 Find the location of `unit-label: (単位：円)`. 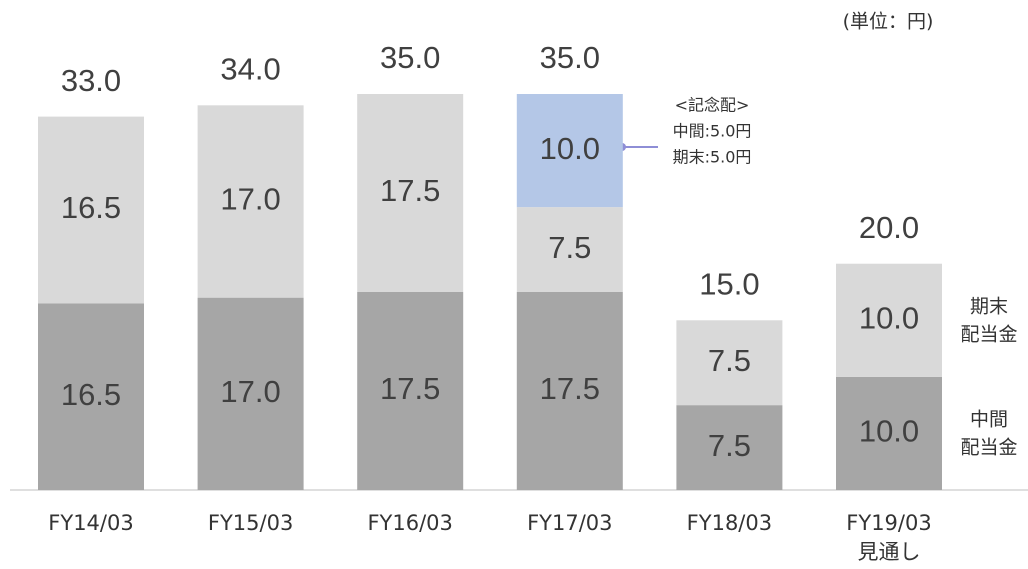

unit-label: (単位：円) is located at coordinates (888, 22).